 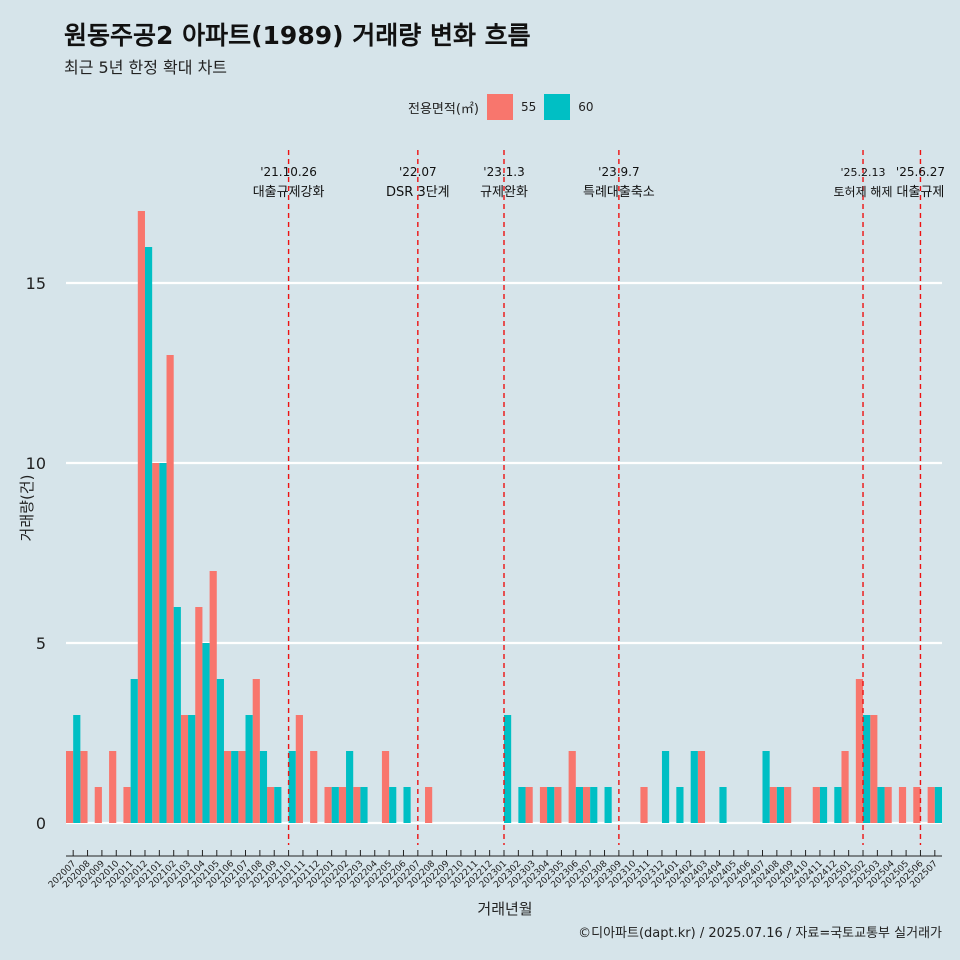 What do you see at coordinates (503, 172) in the screenshot?
I see `event-date-2: '23.1.3` at bounding box center [503, 172].